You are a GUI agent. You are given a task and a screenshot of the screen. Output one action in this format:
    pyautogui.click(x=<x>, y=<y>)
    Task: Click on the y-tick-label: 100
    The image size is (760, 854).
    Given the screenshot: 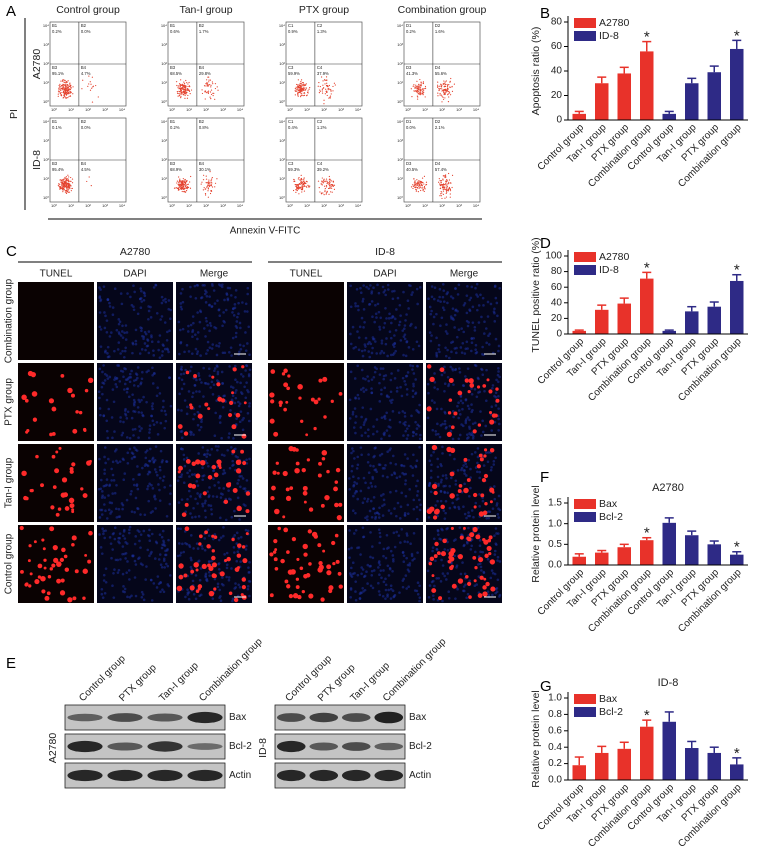 What is the action you would take?
    pyautogui.click(x=553, y=256)
    